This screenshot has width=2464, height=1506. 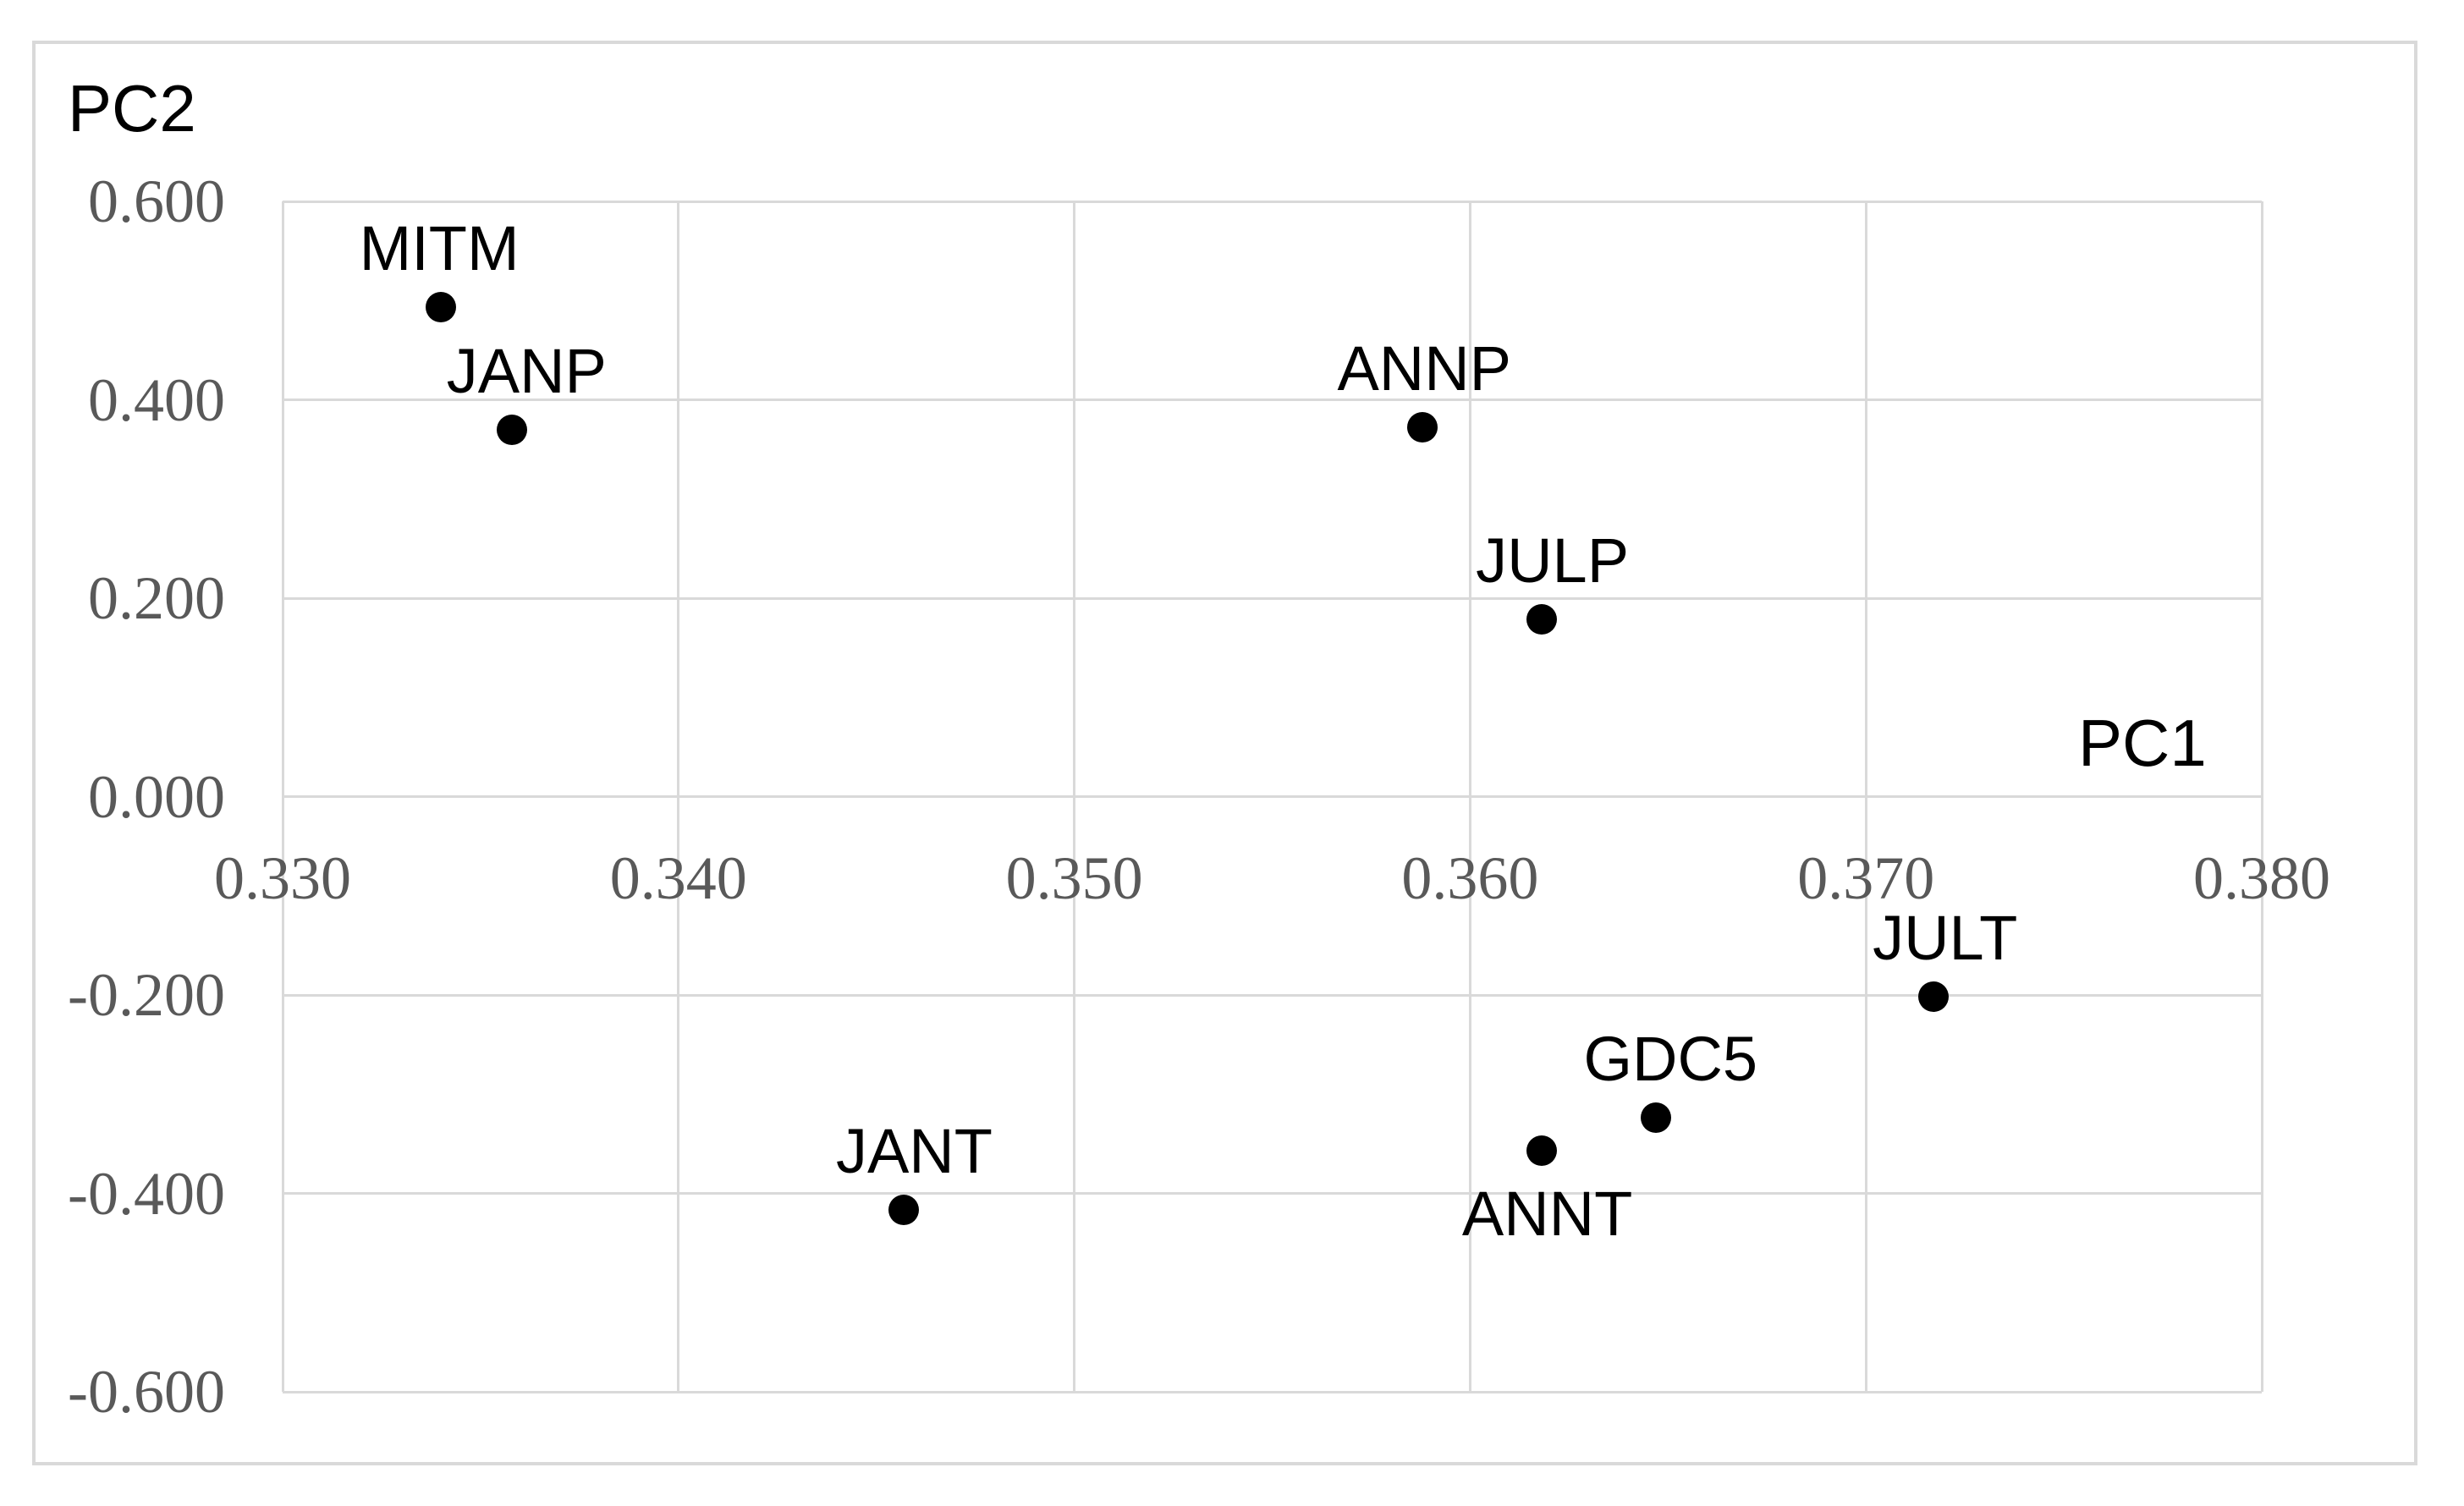 I want to click on data-point-annt-label: ANNT, so click(x=1547, y=1214).